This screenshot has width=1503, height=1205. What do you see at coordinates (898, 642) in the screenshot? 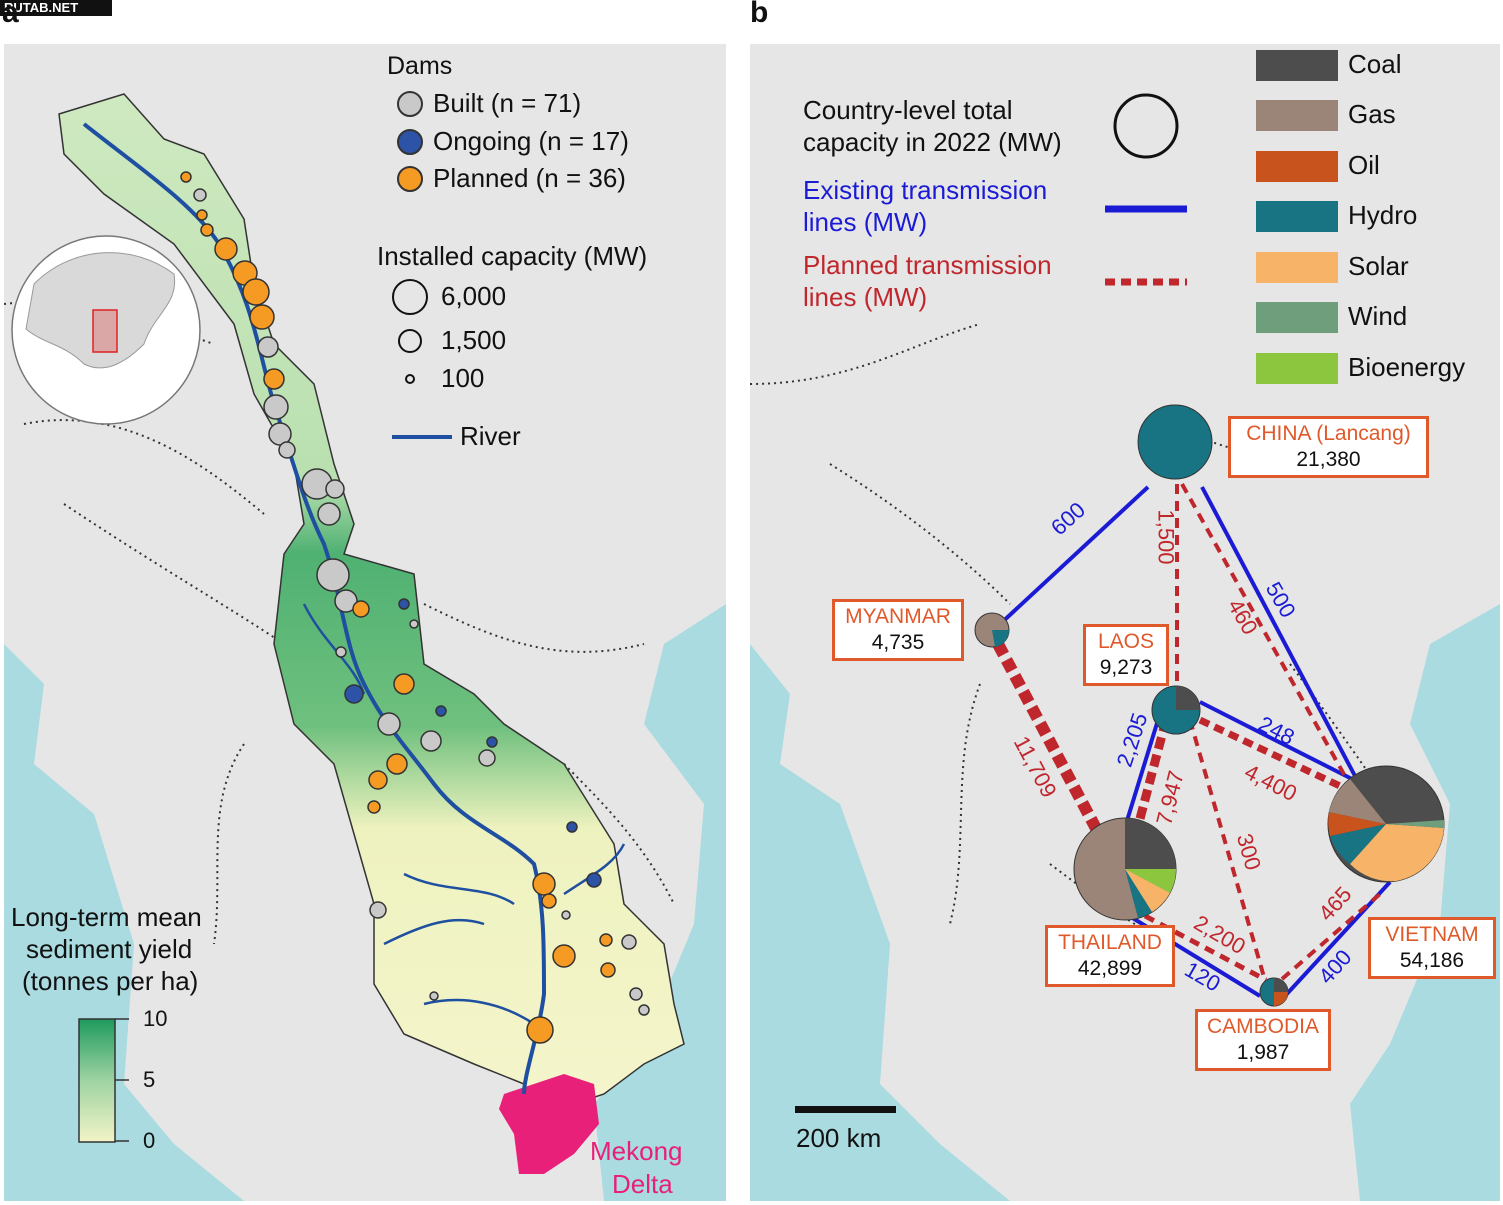
I see `country-capacity-myanmar: 4,735` at bounding box center [898, 642].